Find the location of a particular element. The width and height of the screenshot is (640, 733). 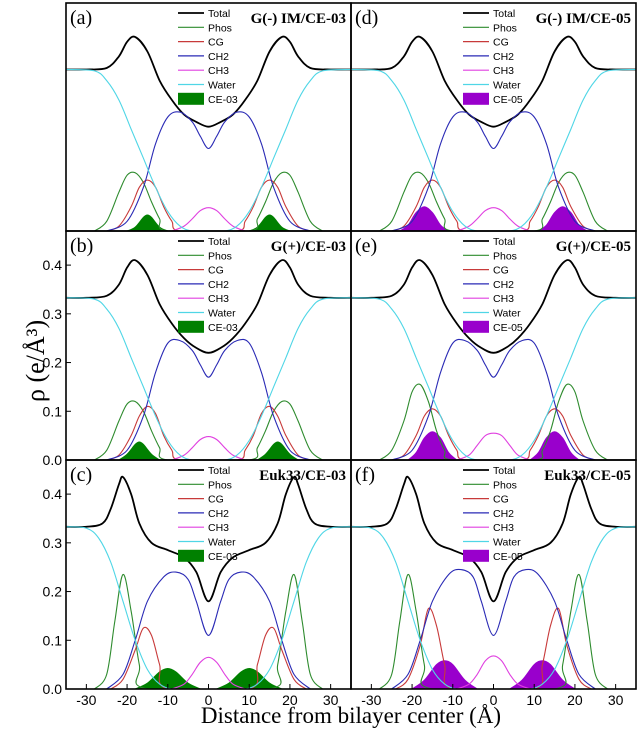

panel-title: G(-) IM/CE-05 is located at coordinates (583, 19).